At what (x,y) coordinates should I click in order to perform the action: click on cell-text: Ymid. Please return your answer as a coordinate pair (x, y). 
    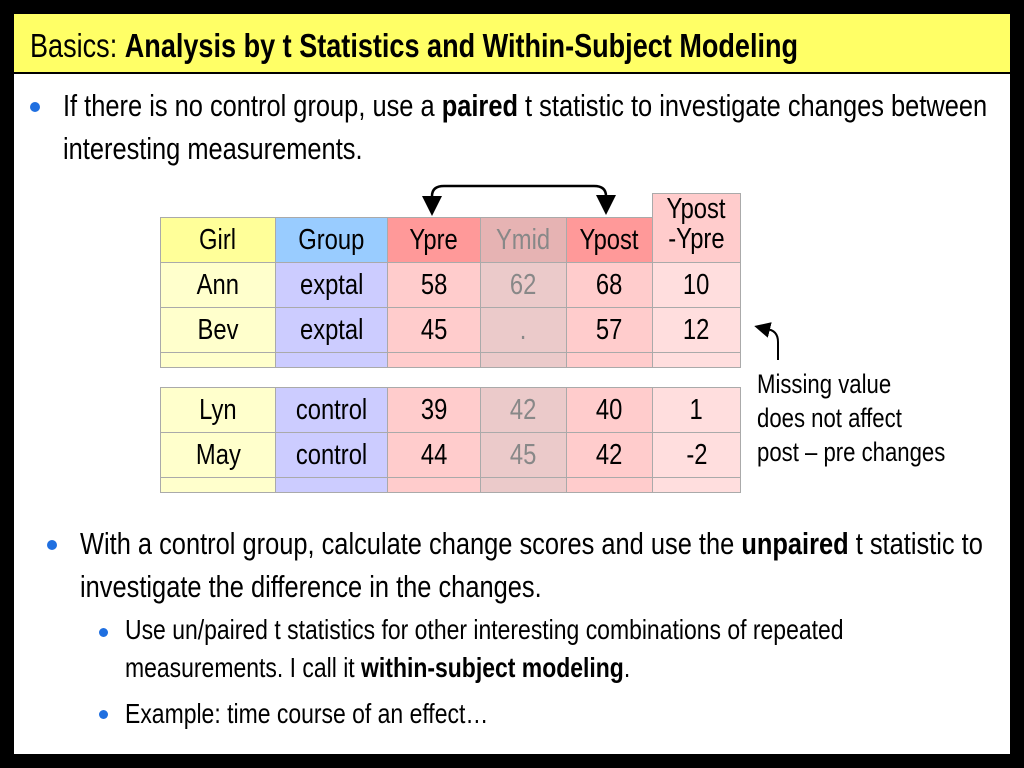
    Looking at the image, I should click on (523, 240).